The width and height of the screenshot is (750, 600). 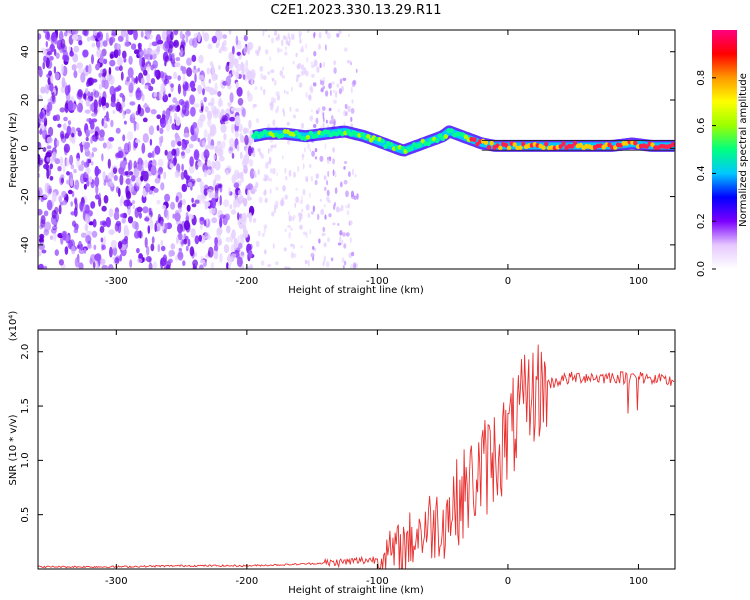 I want to click on y-tick-label: 0.5, so click(x=25, y=515).